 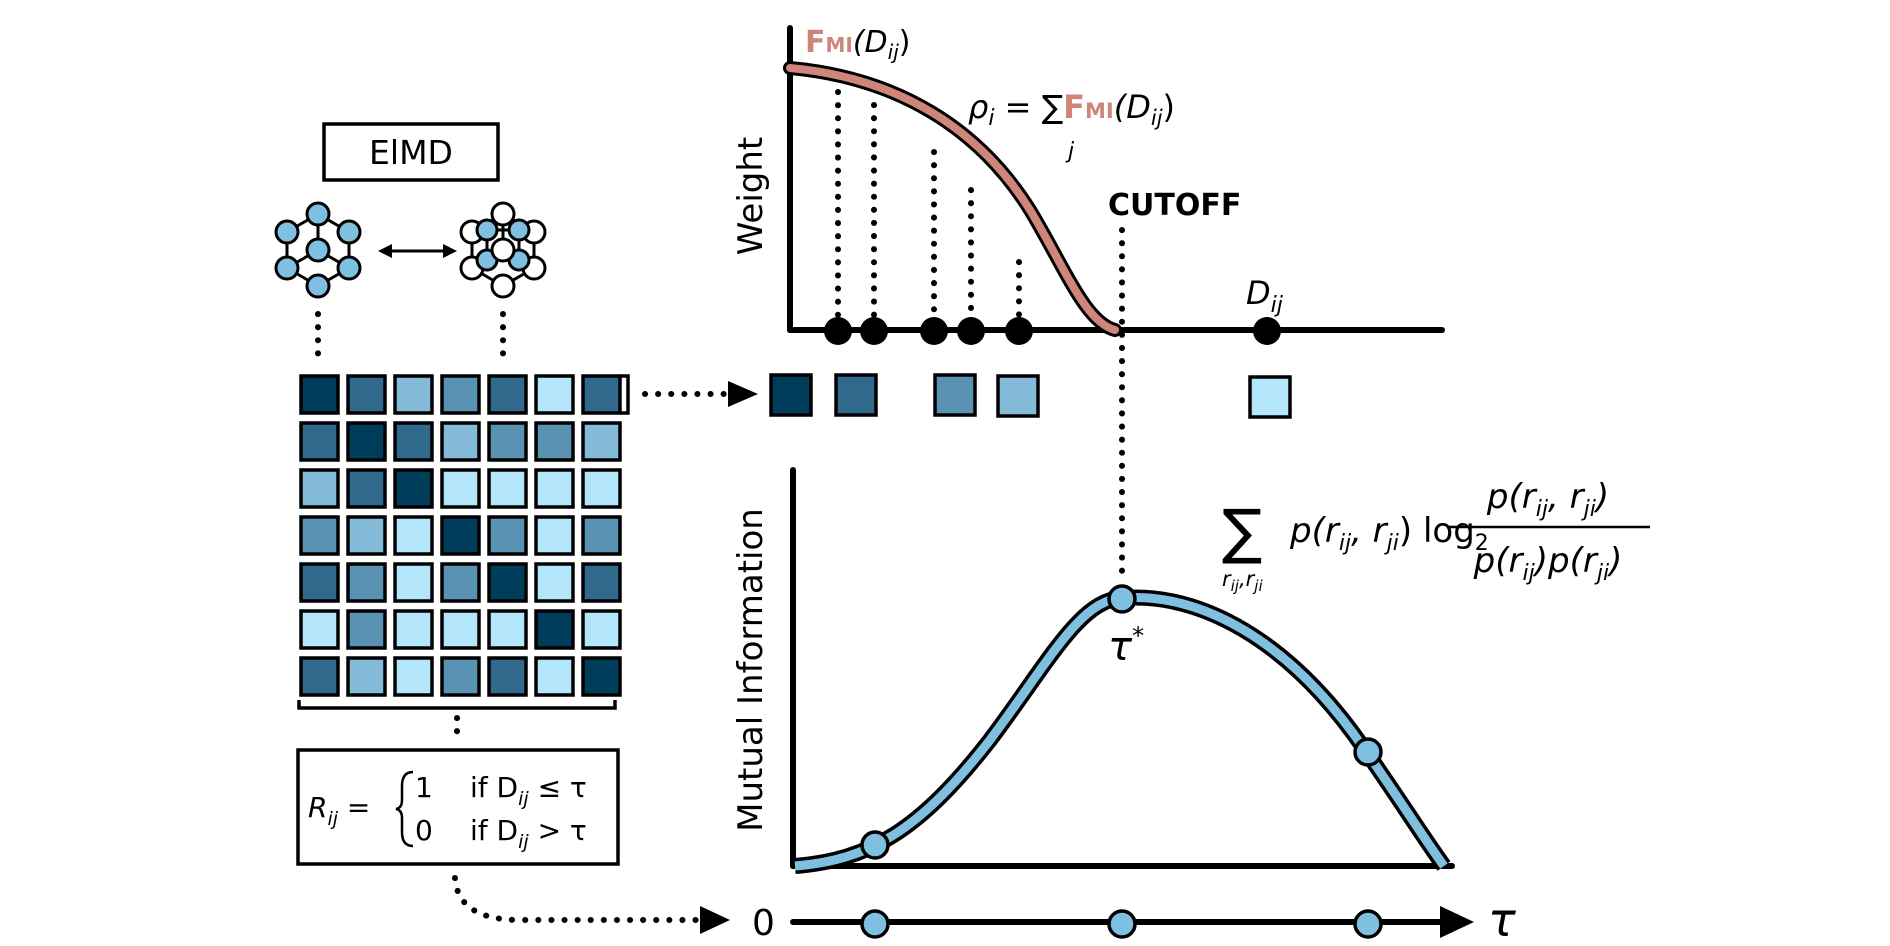 What do you see at coordinates (404, 809) in the screenshot?
I see `rule-brace` at bounding box center [404, 809].